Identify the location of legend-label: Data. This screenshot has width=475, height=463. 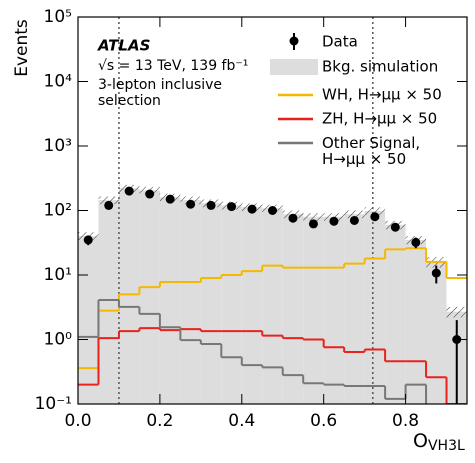
(340, 42).